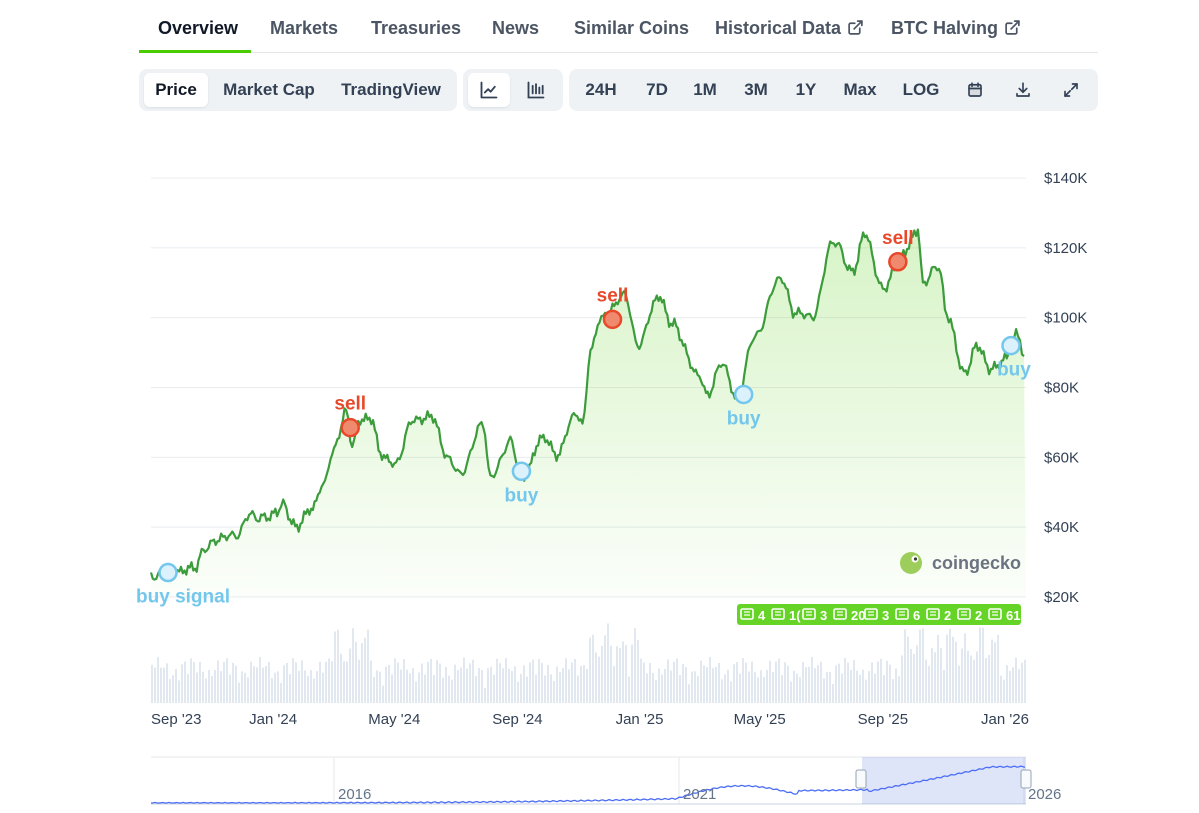 The height and width of the screenshot is (813, 1199). What do you see at coordinates (762, 615) in the screenshot?
I see `news-badge-count: 4` at bounding box center [762, 615].